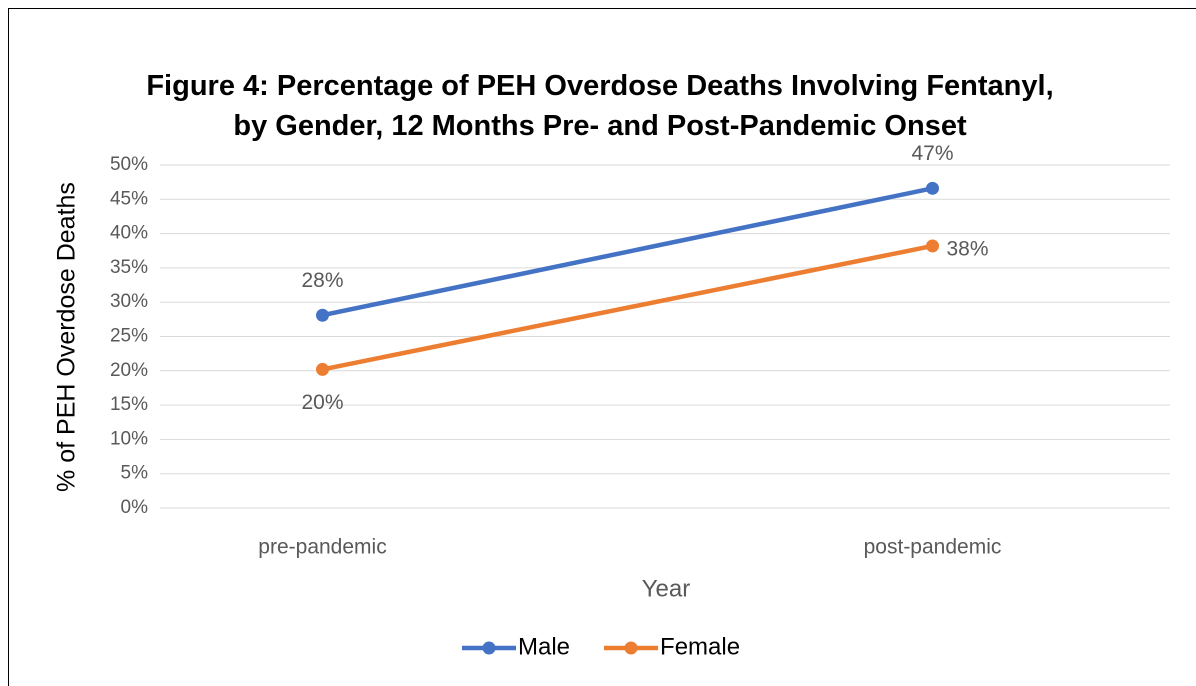  Describe the element at coordinates (129, 336) in the screenshot. I see `y-tick-label: 25%` at that location.